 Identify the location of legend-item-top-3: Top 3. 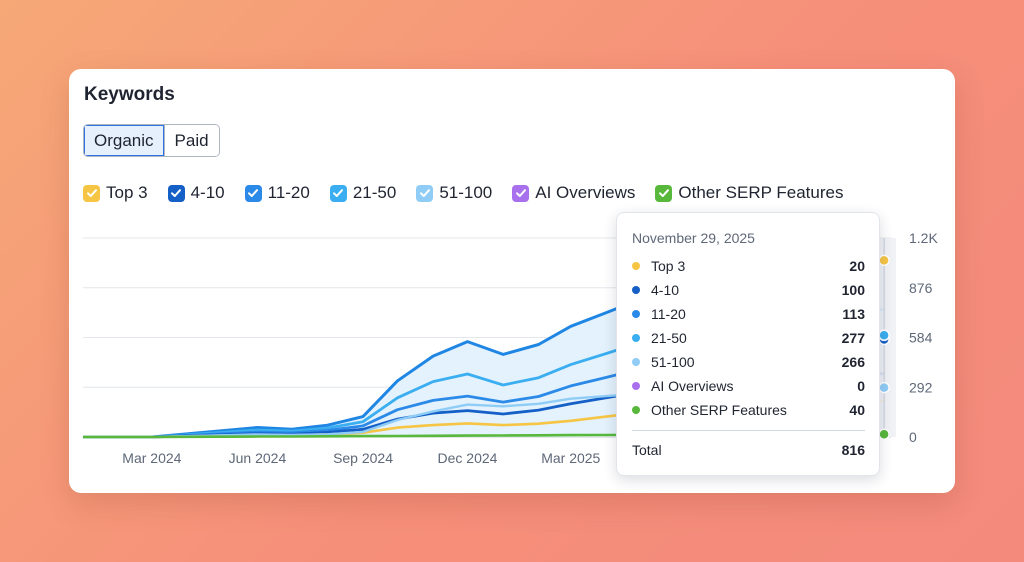
(115, 193).